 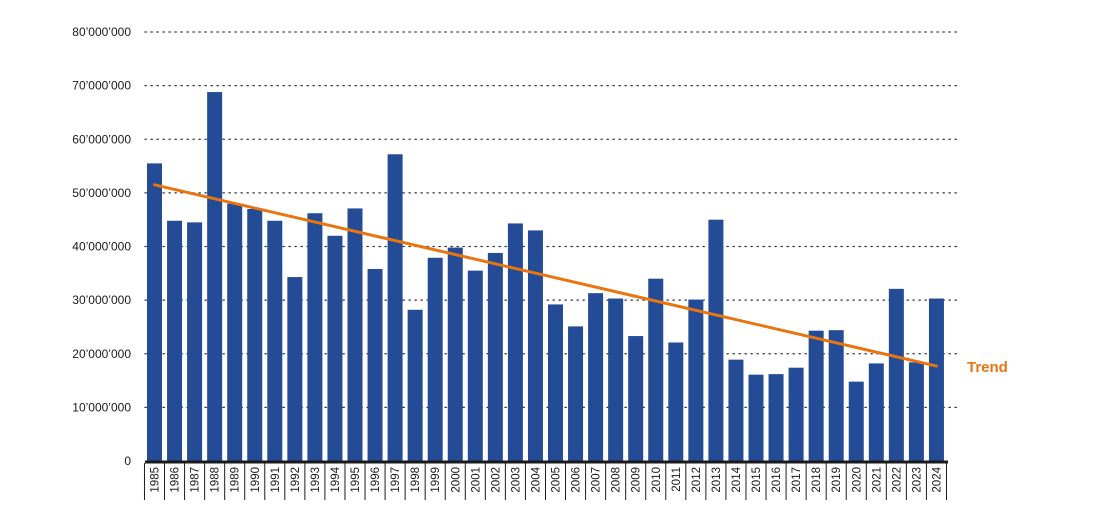 What do you see at coordinates (836, 395) in the screenshot?
I see `bar-2019` at bounding box center [836, 395].